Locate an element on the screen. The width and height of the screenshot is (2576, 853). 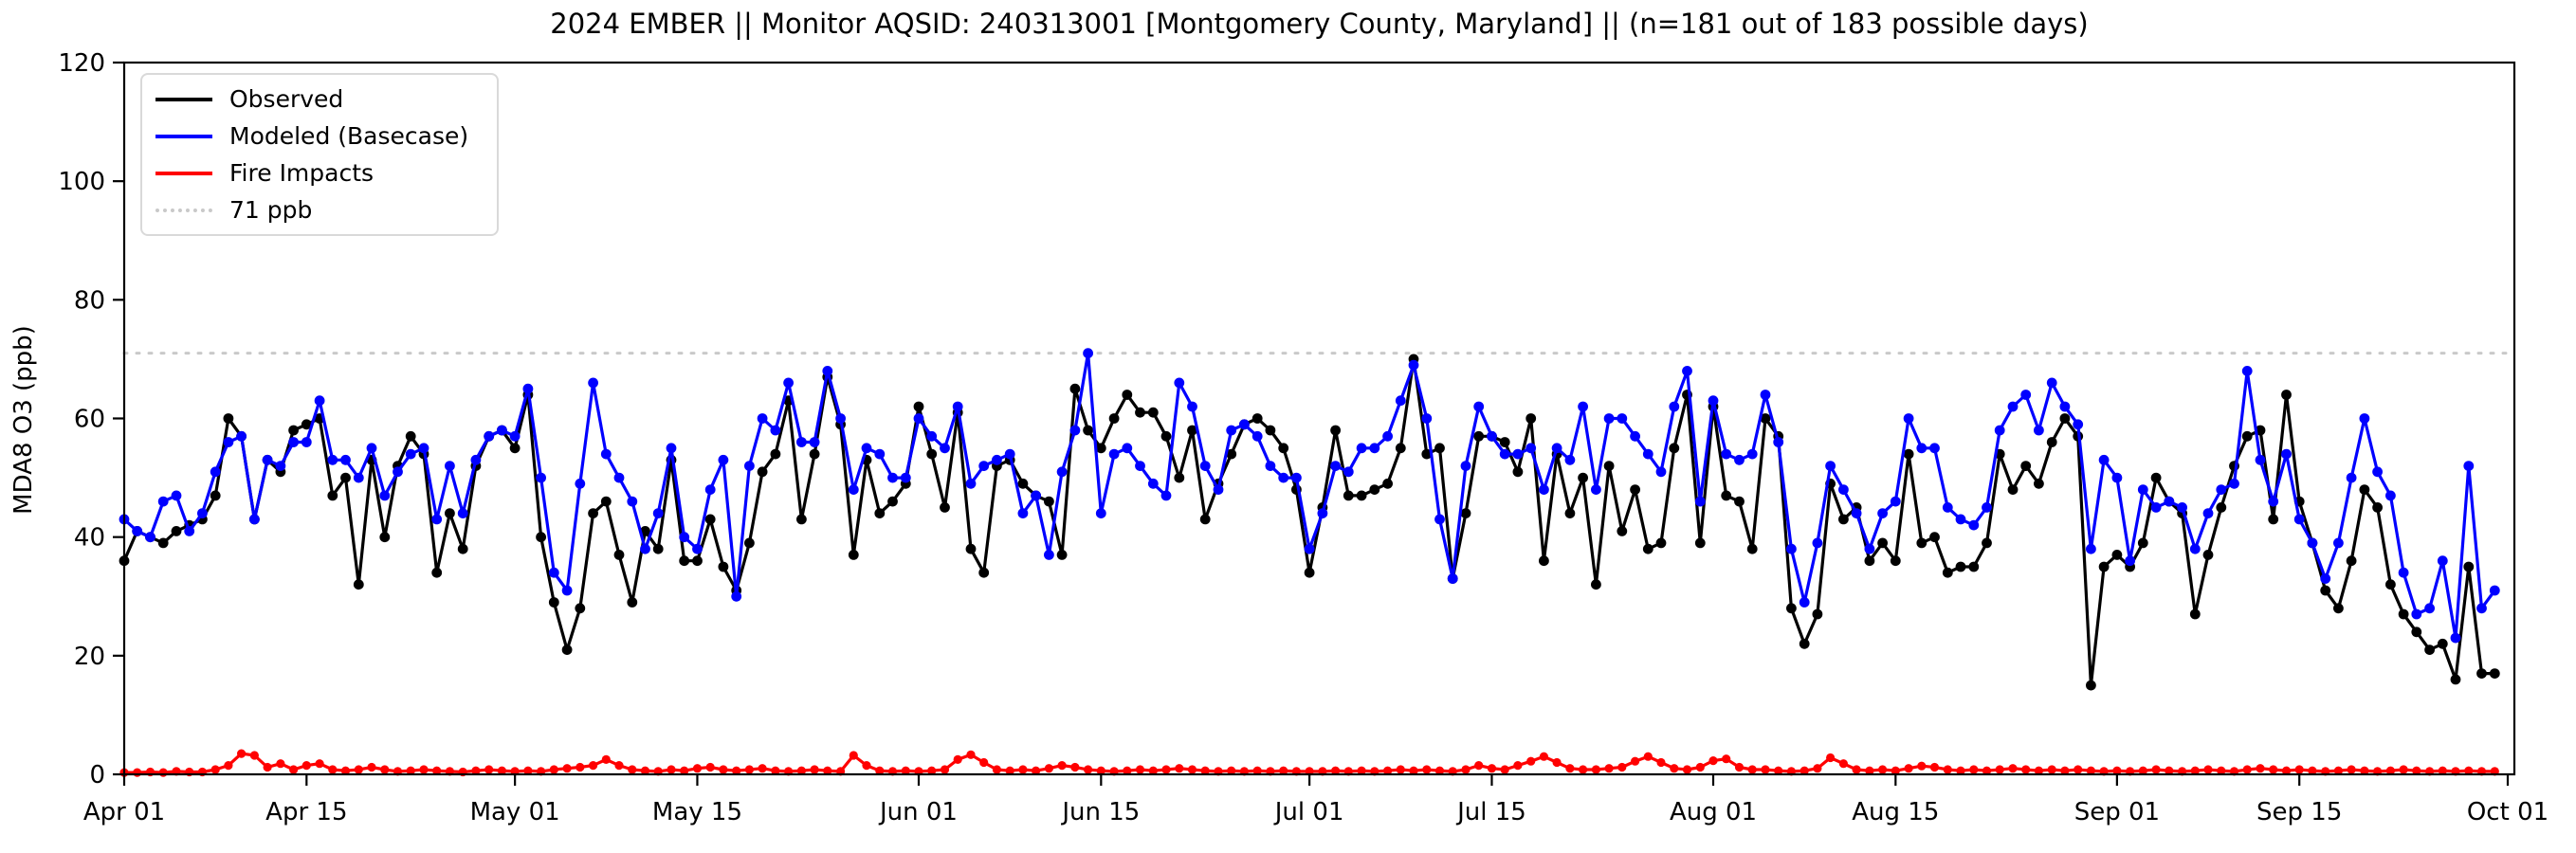
observed-line-swatch-icon is located at coordinates (183, 99).